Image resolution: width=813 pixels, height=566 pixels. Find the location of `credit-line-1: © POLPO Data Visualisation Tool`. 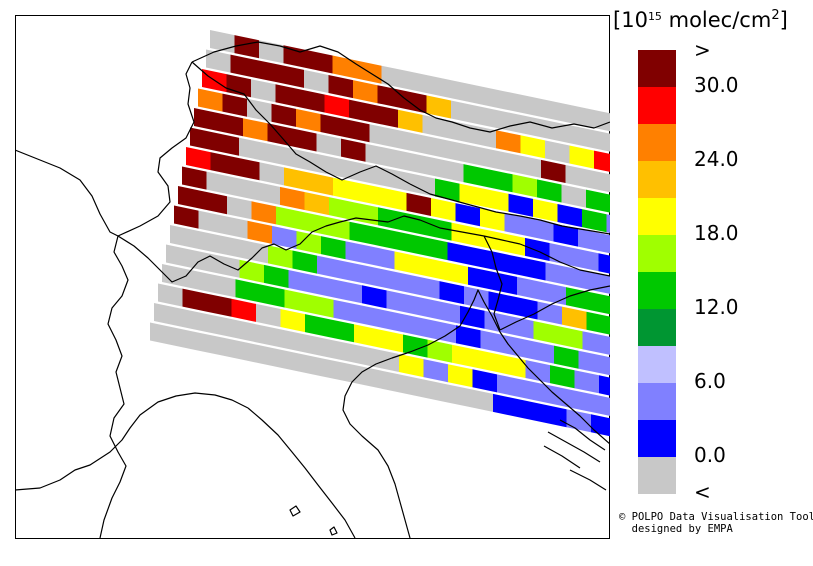

credit-line-1: © POLPO Data Visualisation Tool is located at coordinates (716, 517).